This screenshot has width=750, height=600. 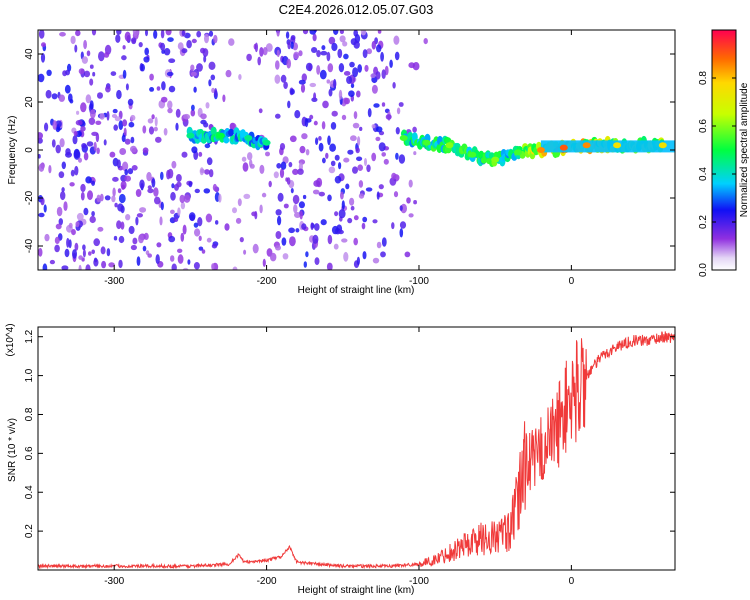 I want to click on y-tick-label: -40, so click(x=29, y=245).